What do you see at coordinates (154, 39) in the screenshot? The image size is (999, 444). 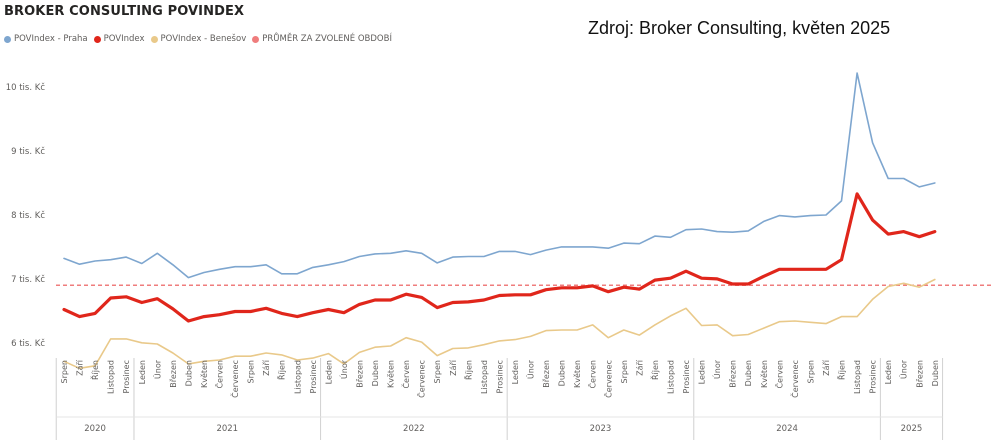 I see `legend-dot-benesov-icon` at bounding box center [154, 39].